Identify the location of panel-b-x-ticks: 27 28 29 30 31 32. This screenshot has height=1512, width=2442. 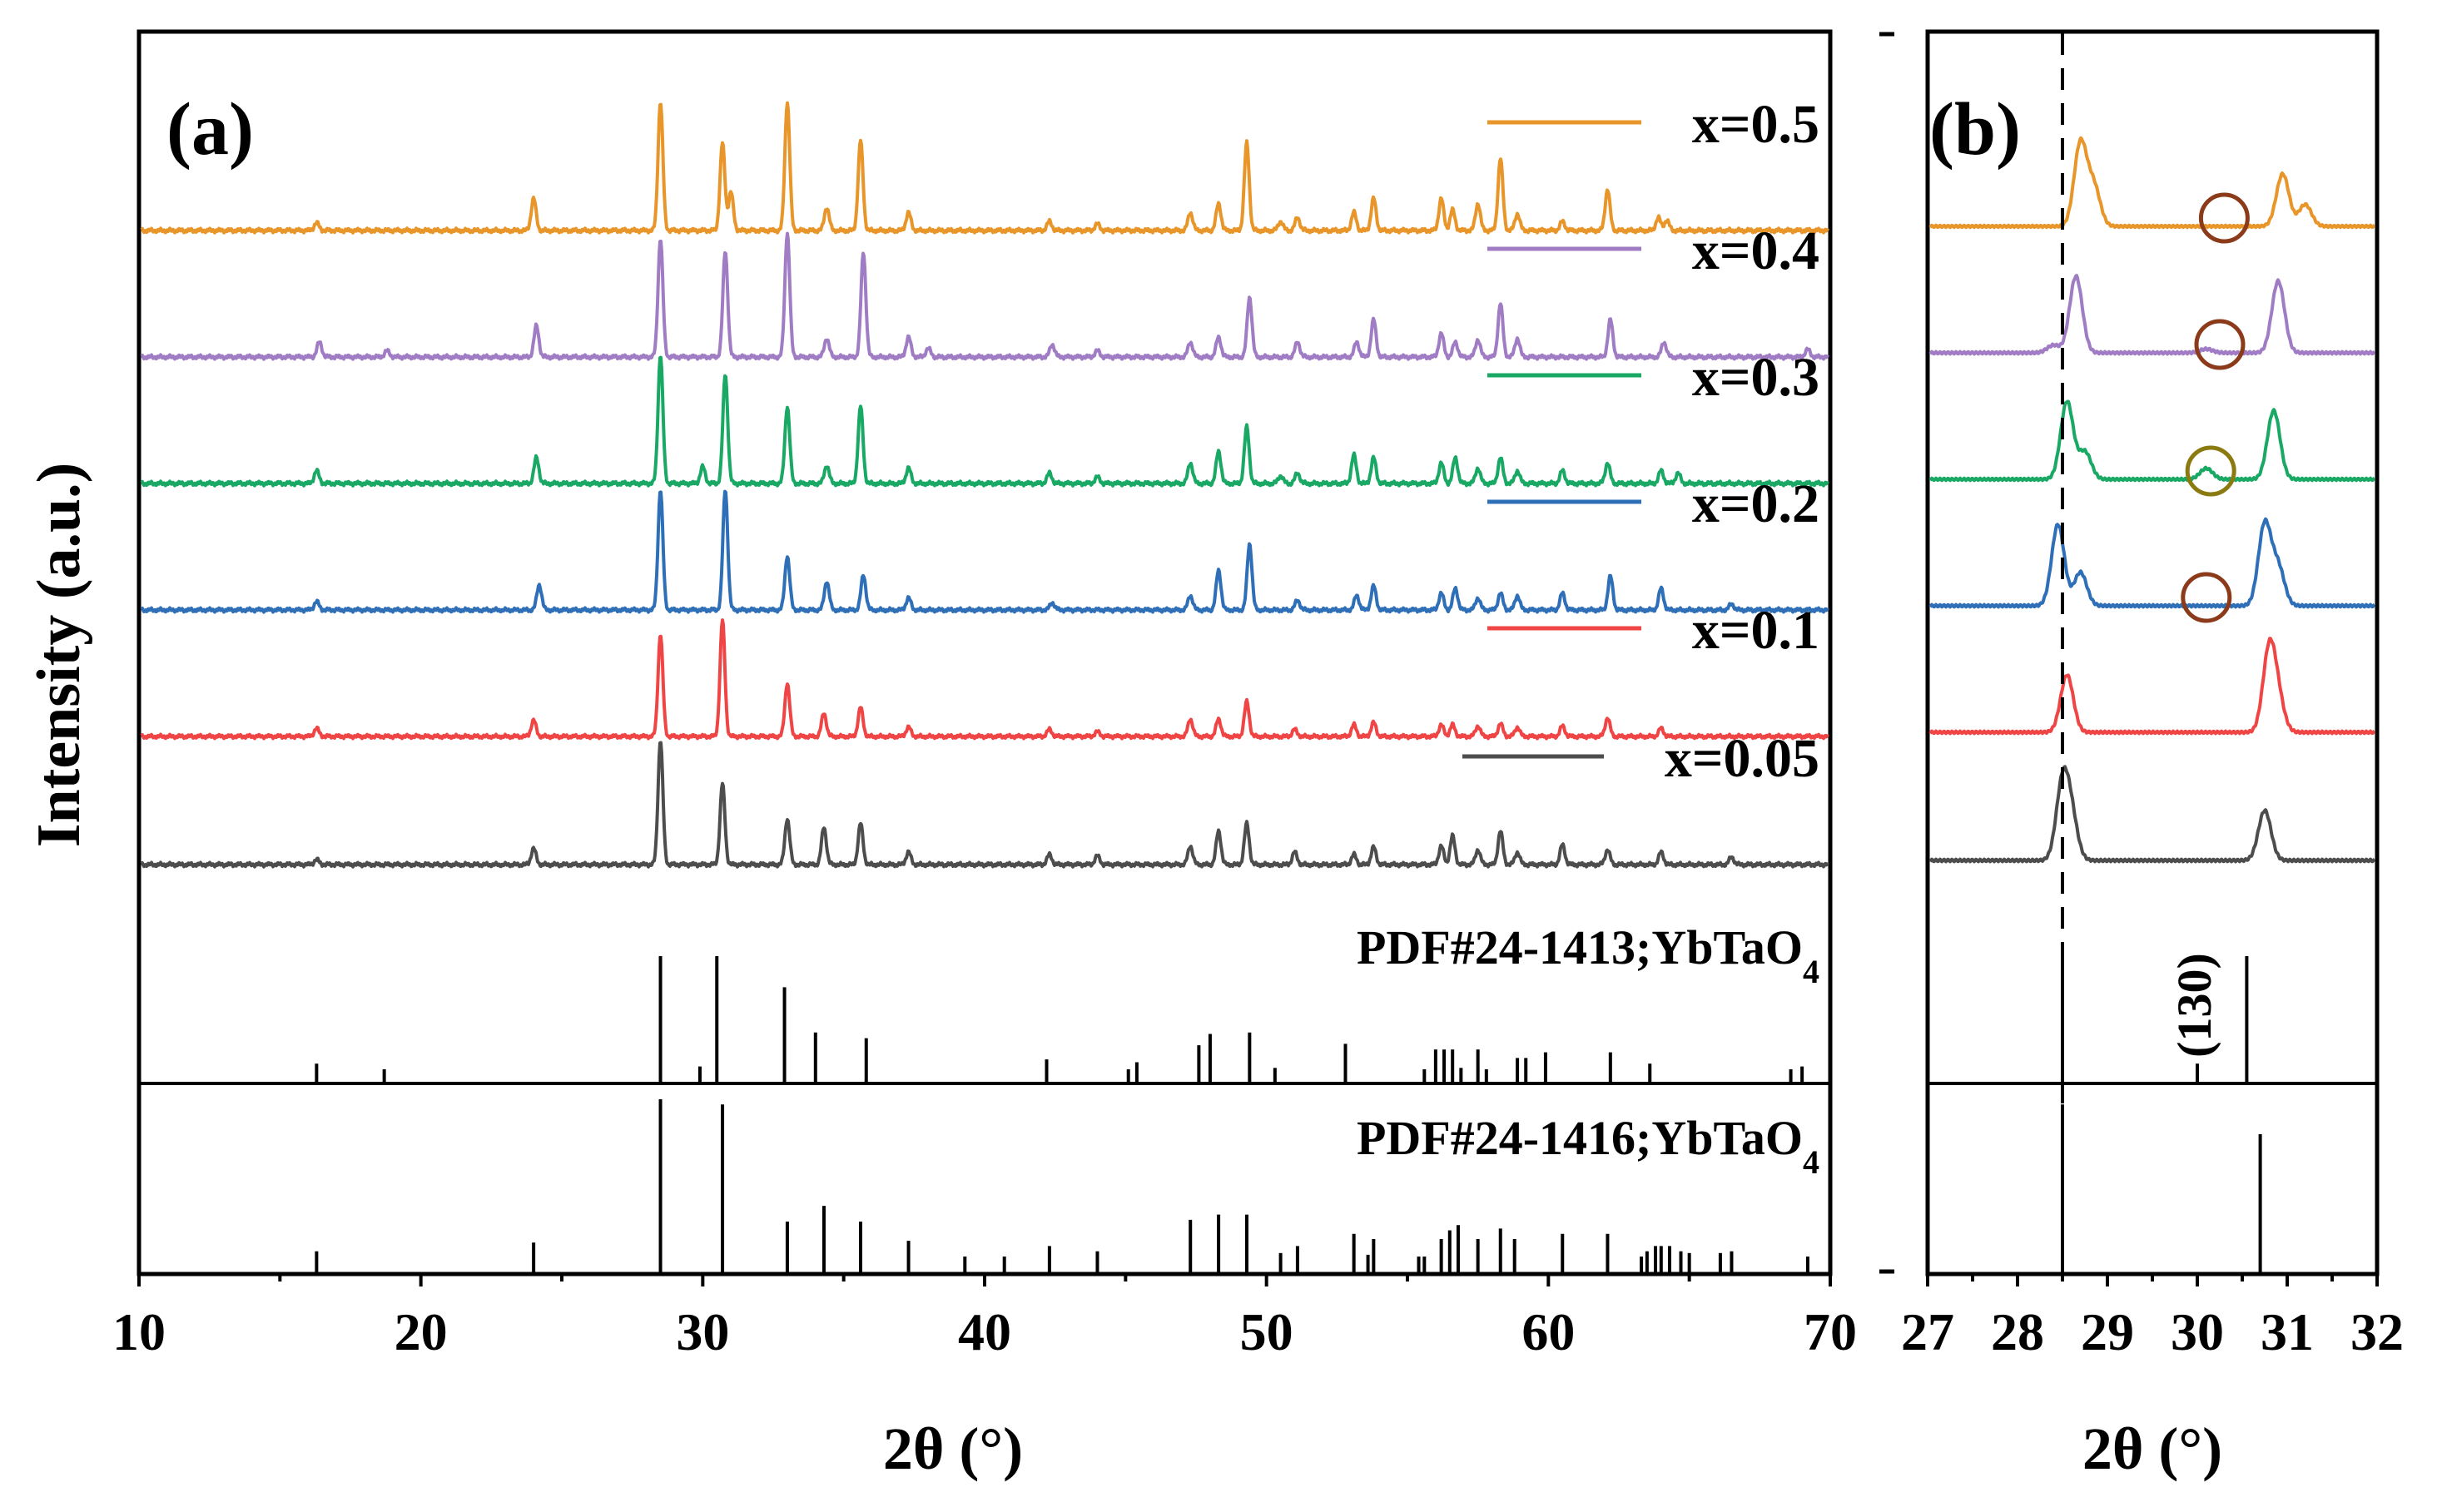
(2152, 1317).